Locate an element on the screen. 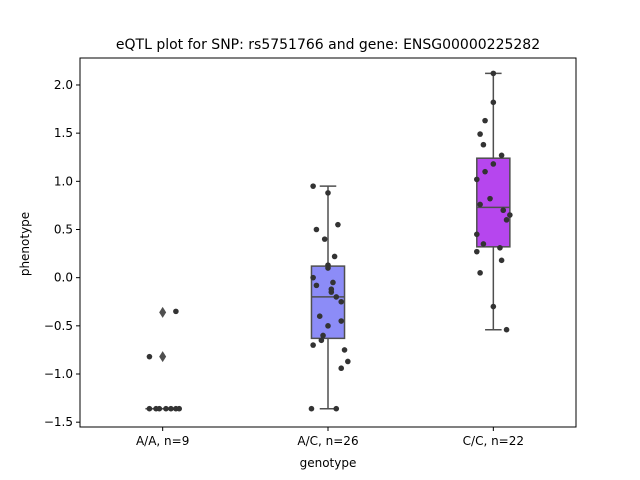  y-axis-label: phenotype is located at coordinates (25, 244).